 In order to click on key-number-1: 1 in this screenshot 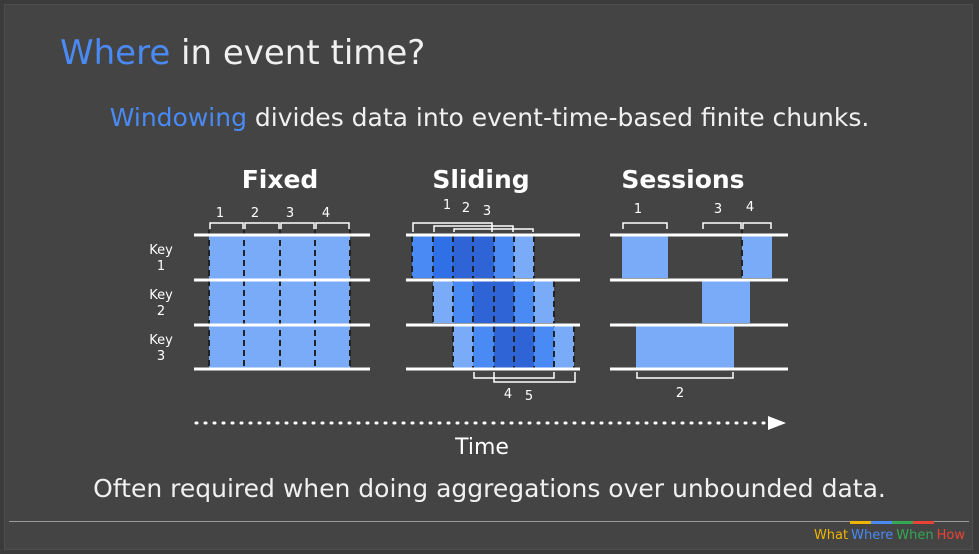, I will do `click(161, 266)`.